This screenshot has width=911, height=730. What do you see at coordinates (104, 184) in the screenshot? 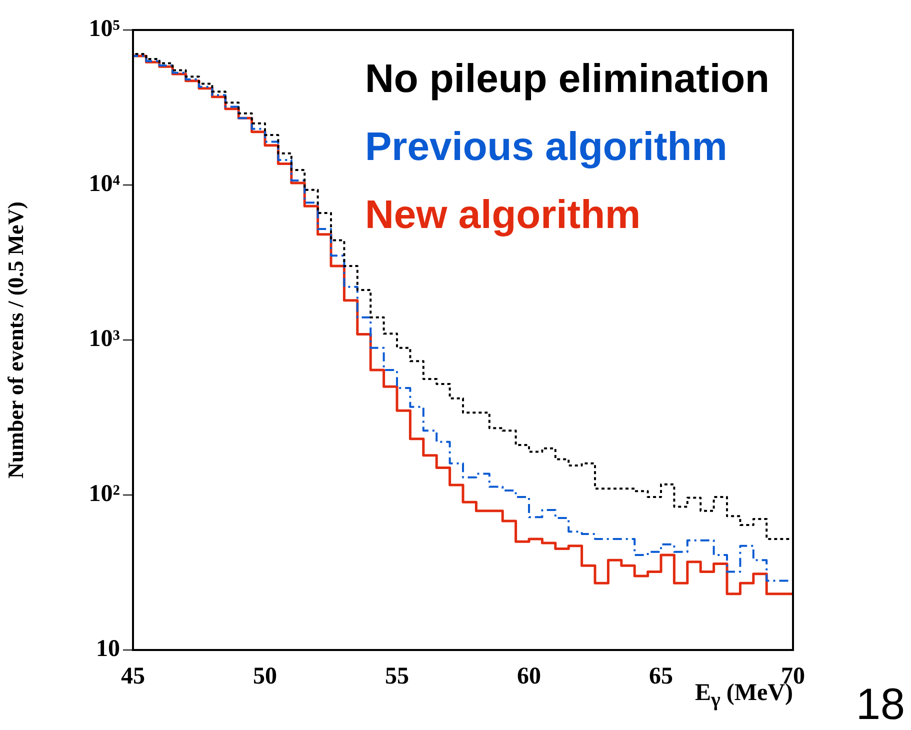
I see `y-tick-label: 10⁴` at bounding box center [104, 184].